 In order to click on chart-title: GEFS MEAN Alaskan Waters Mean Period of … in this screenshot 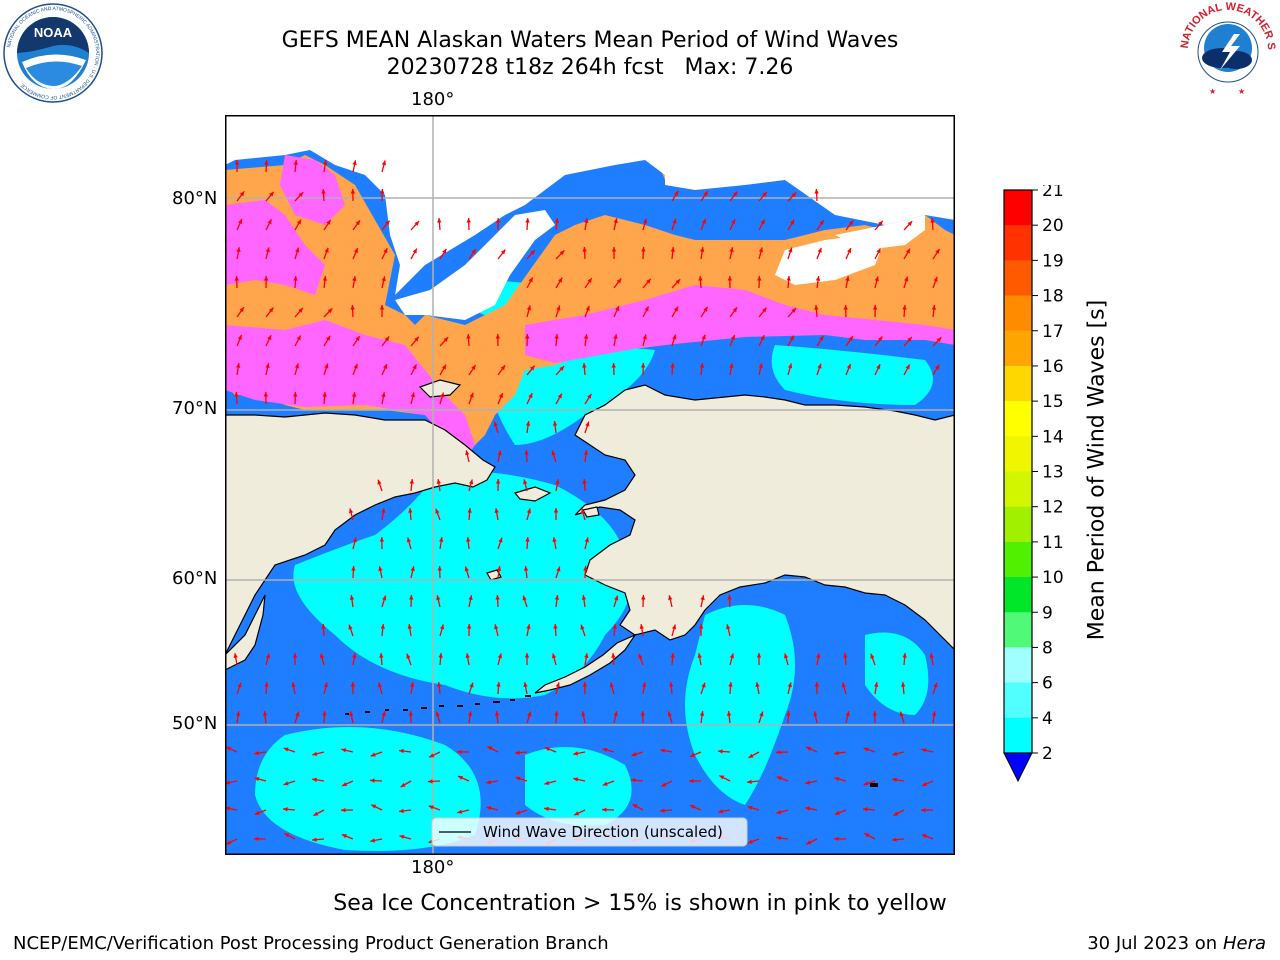, I will do `click(590, 40)`.